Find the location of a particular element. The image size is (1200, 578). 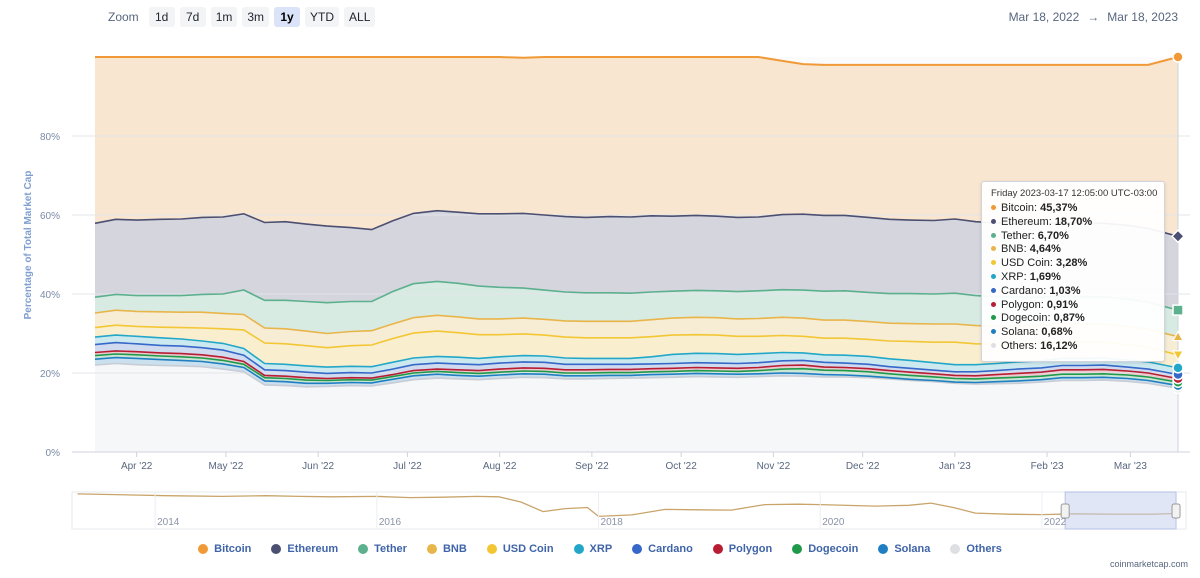

end-marker-ethereum is located at coordinates (1178, 236).